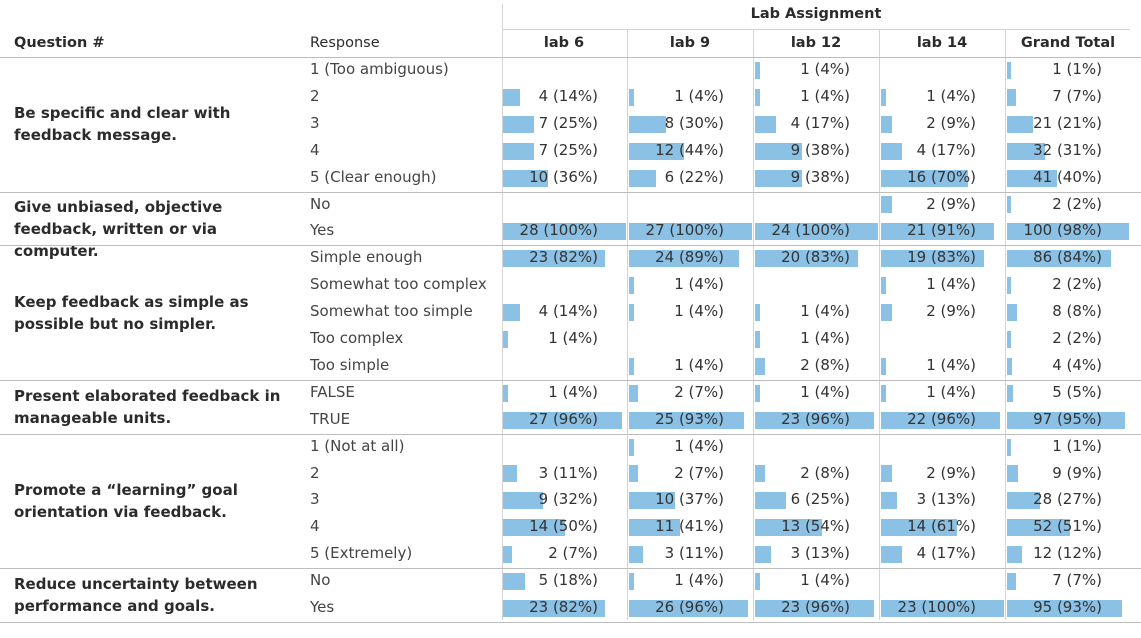  Describe the element at coordinates (941, 176) in the screenshot. I see `cell-value: 16 (70%)` at that location.